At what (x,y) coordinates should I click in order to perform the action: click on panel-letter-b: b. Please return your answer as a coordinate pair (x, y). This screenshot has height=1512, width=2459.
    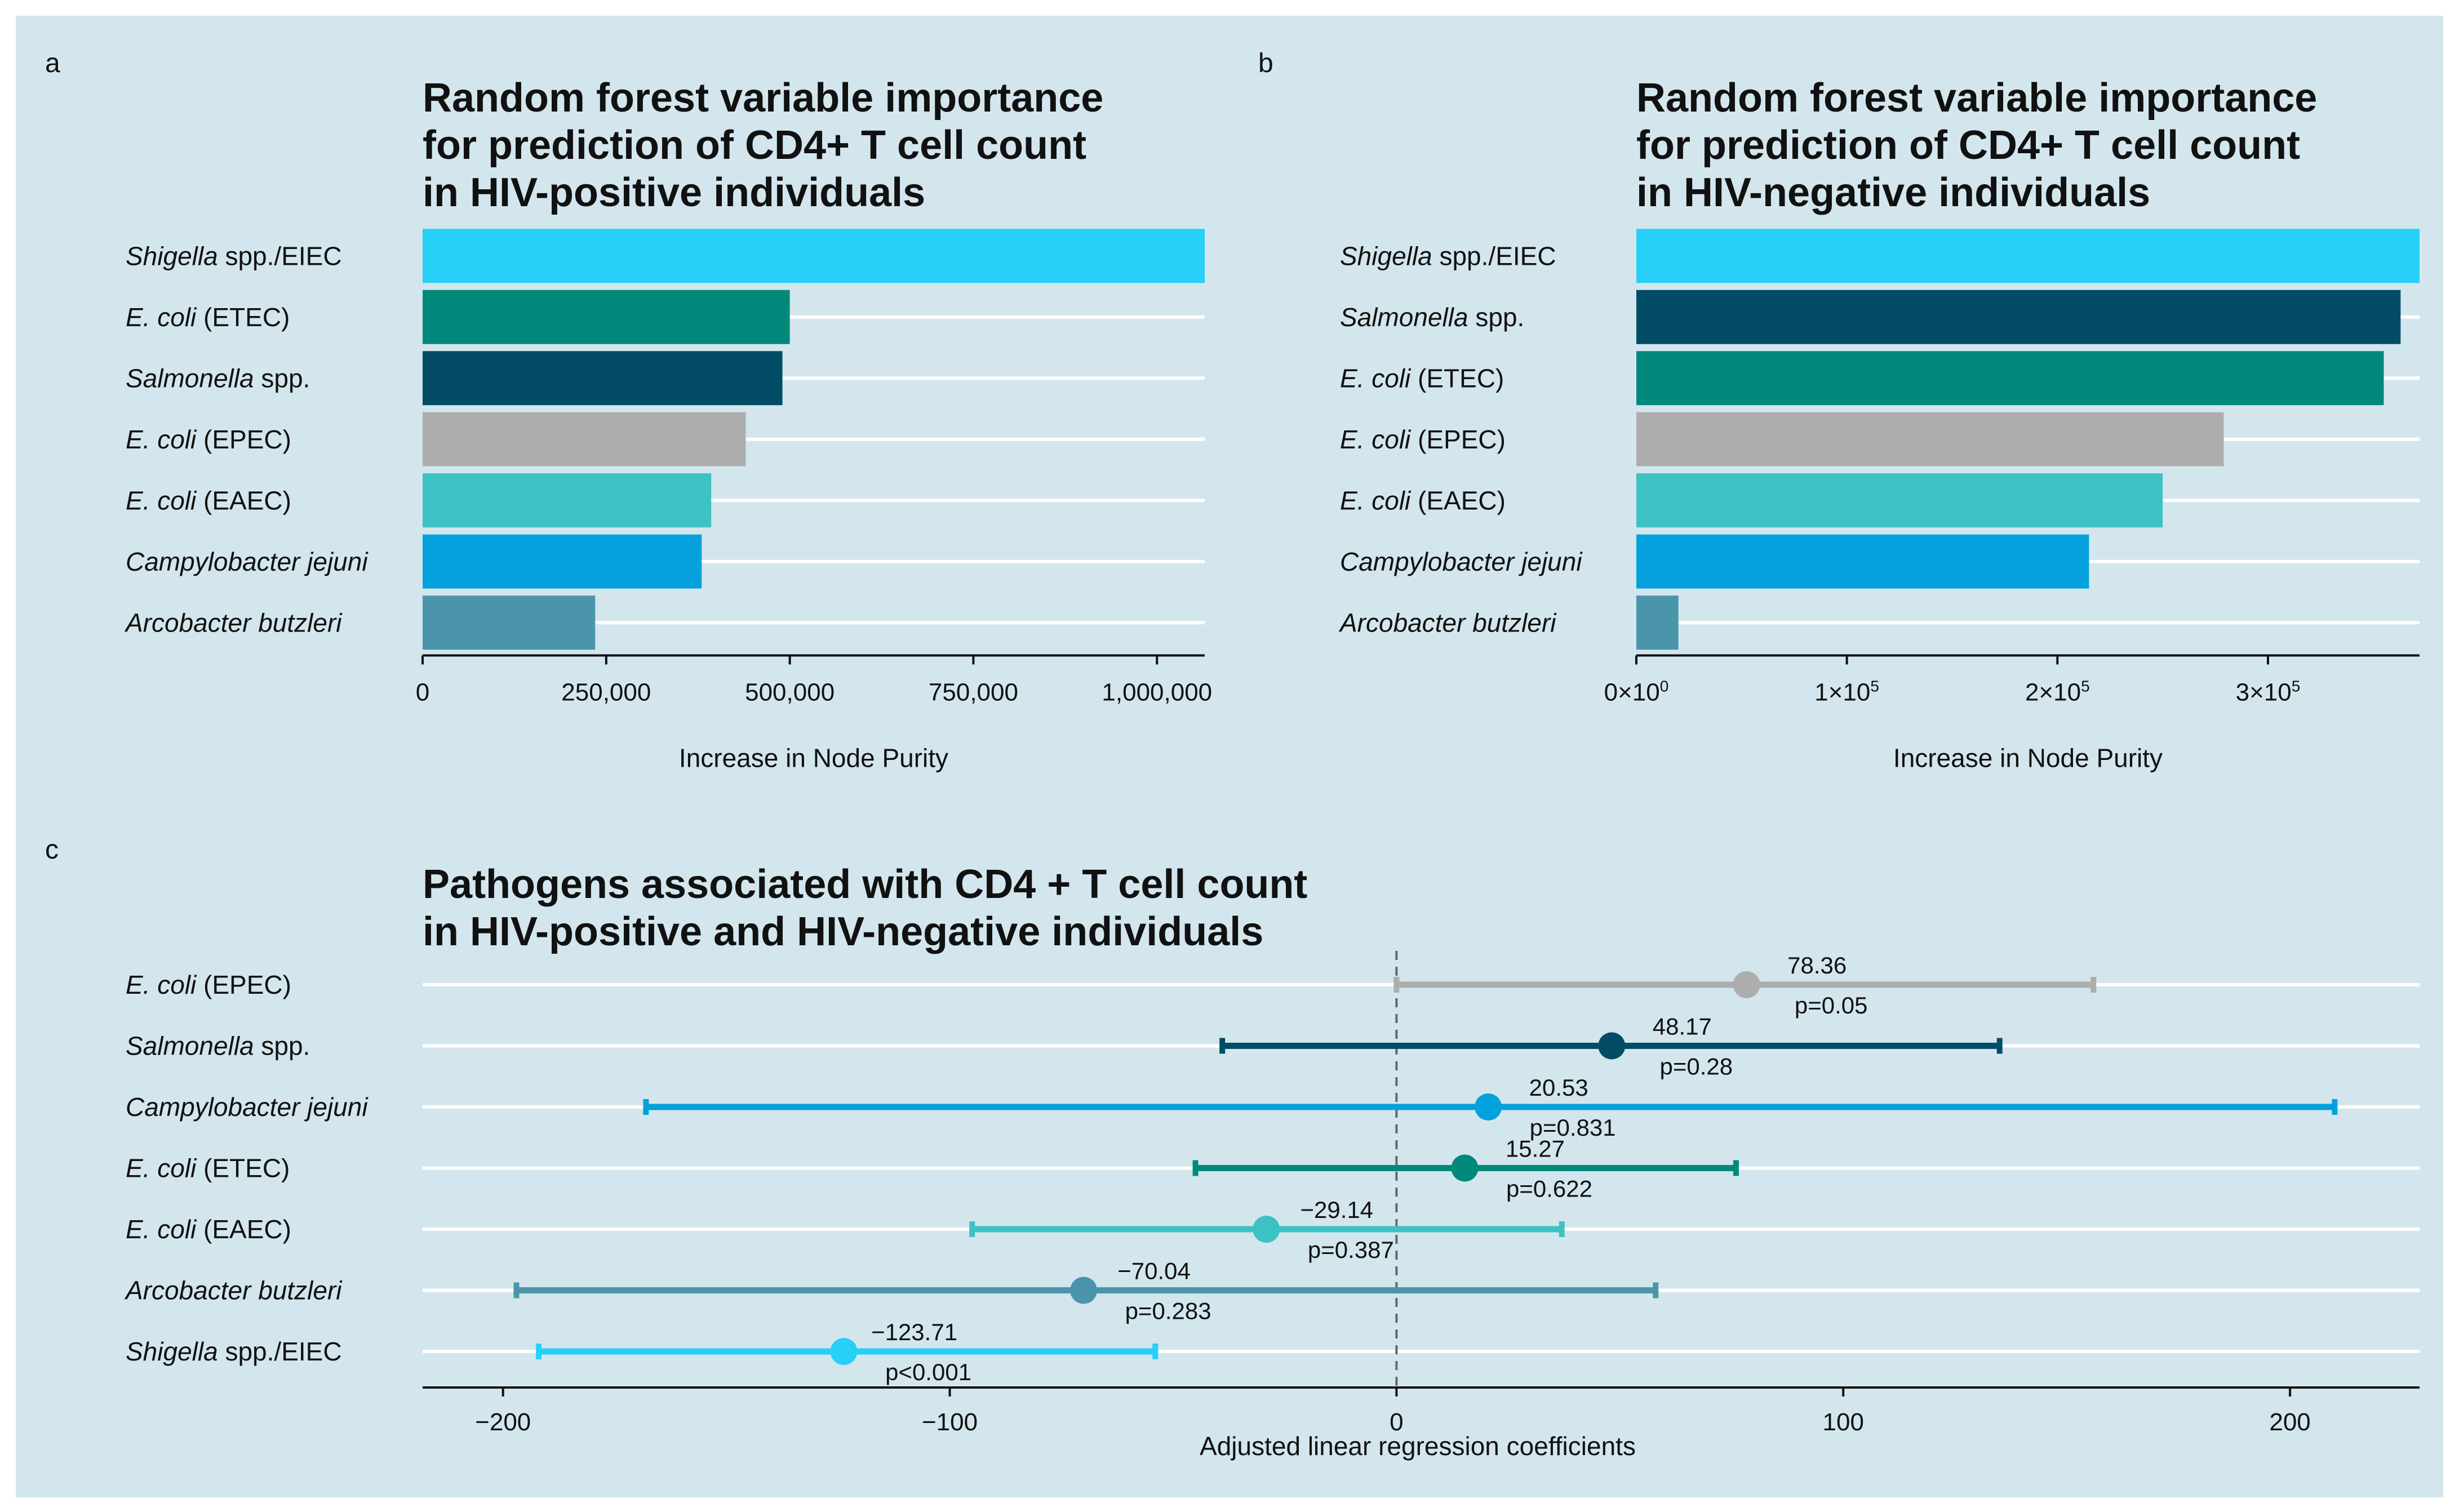
    Looking at the image, I should click on (1265, 63).